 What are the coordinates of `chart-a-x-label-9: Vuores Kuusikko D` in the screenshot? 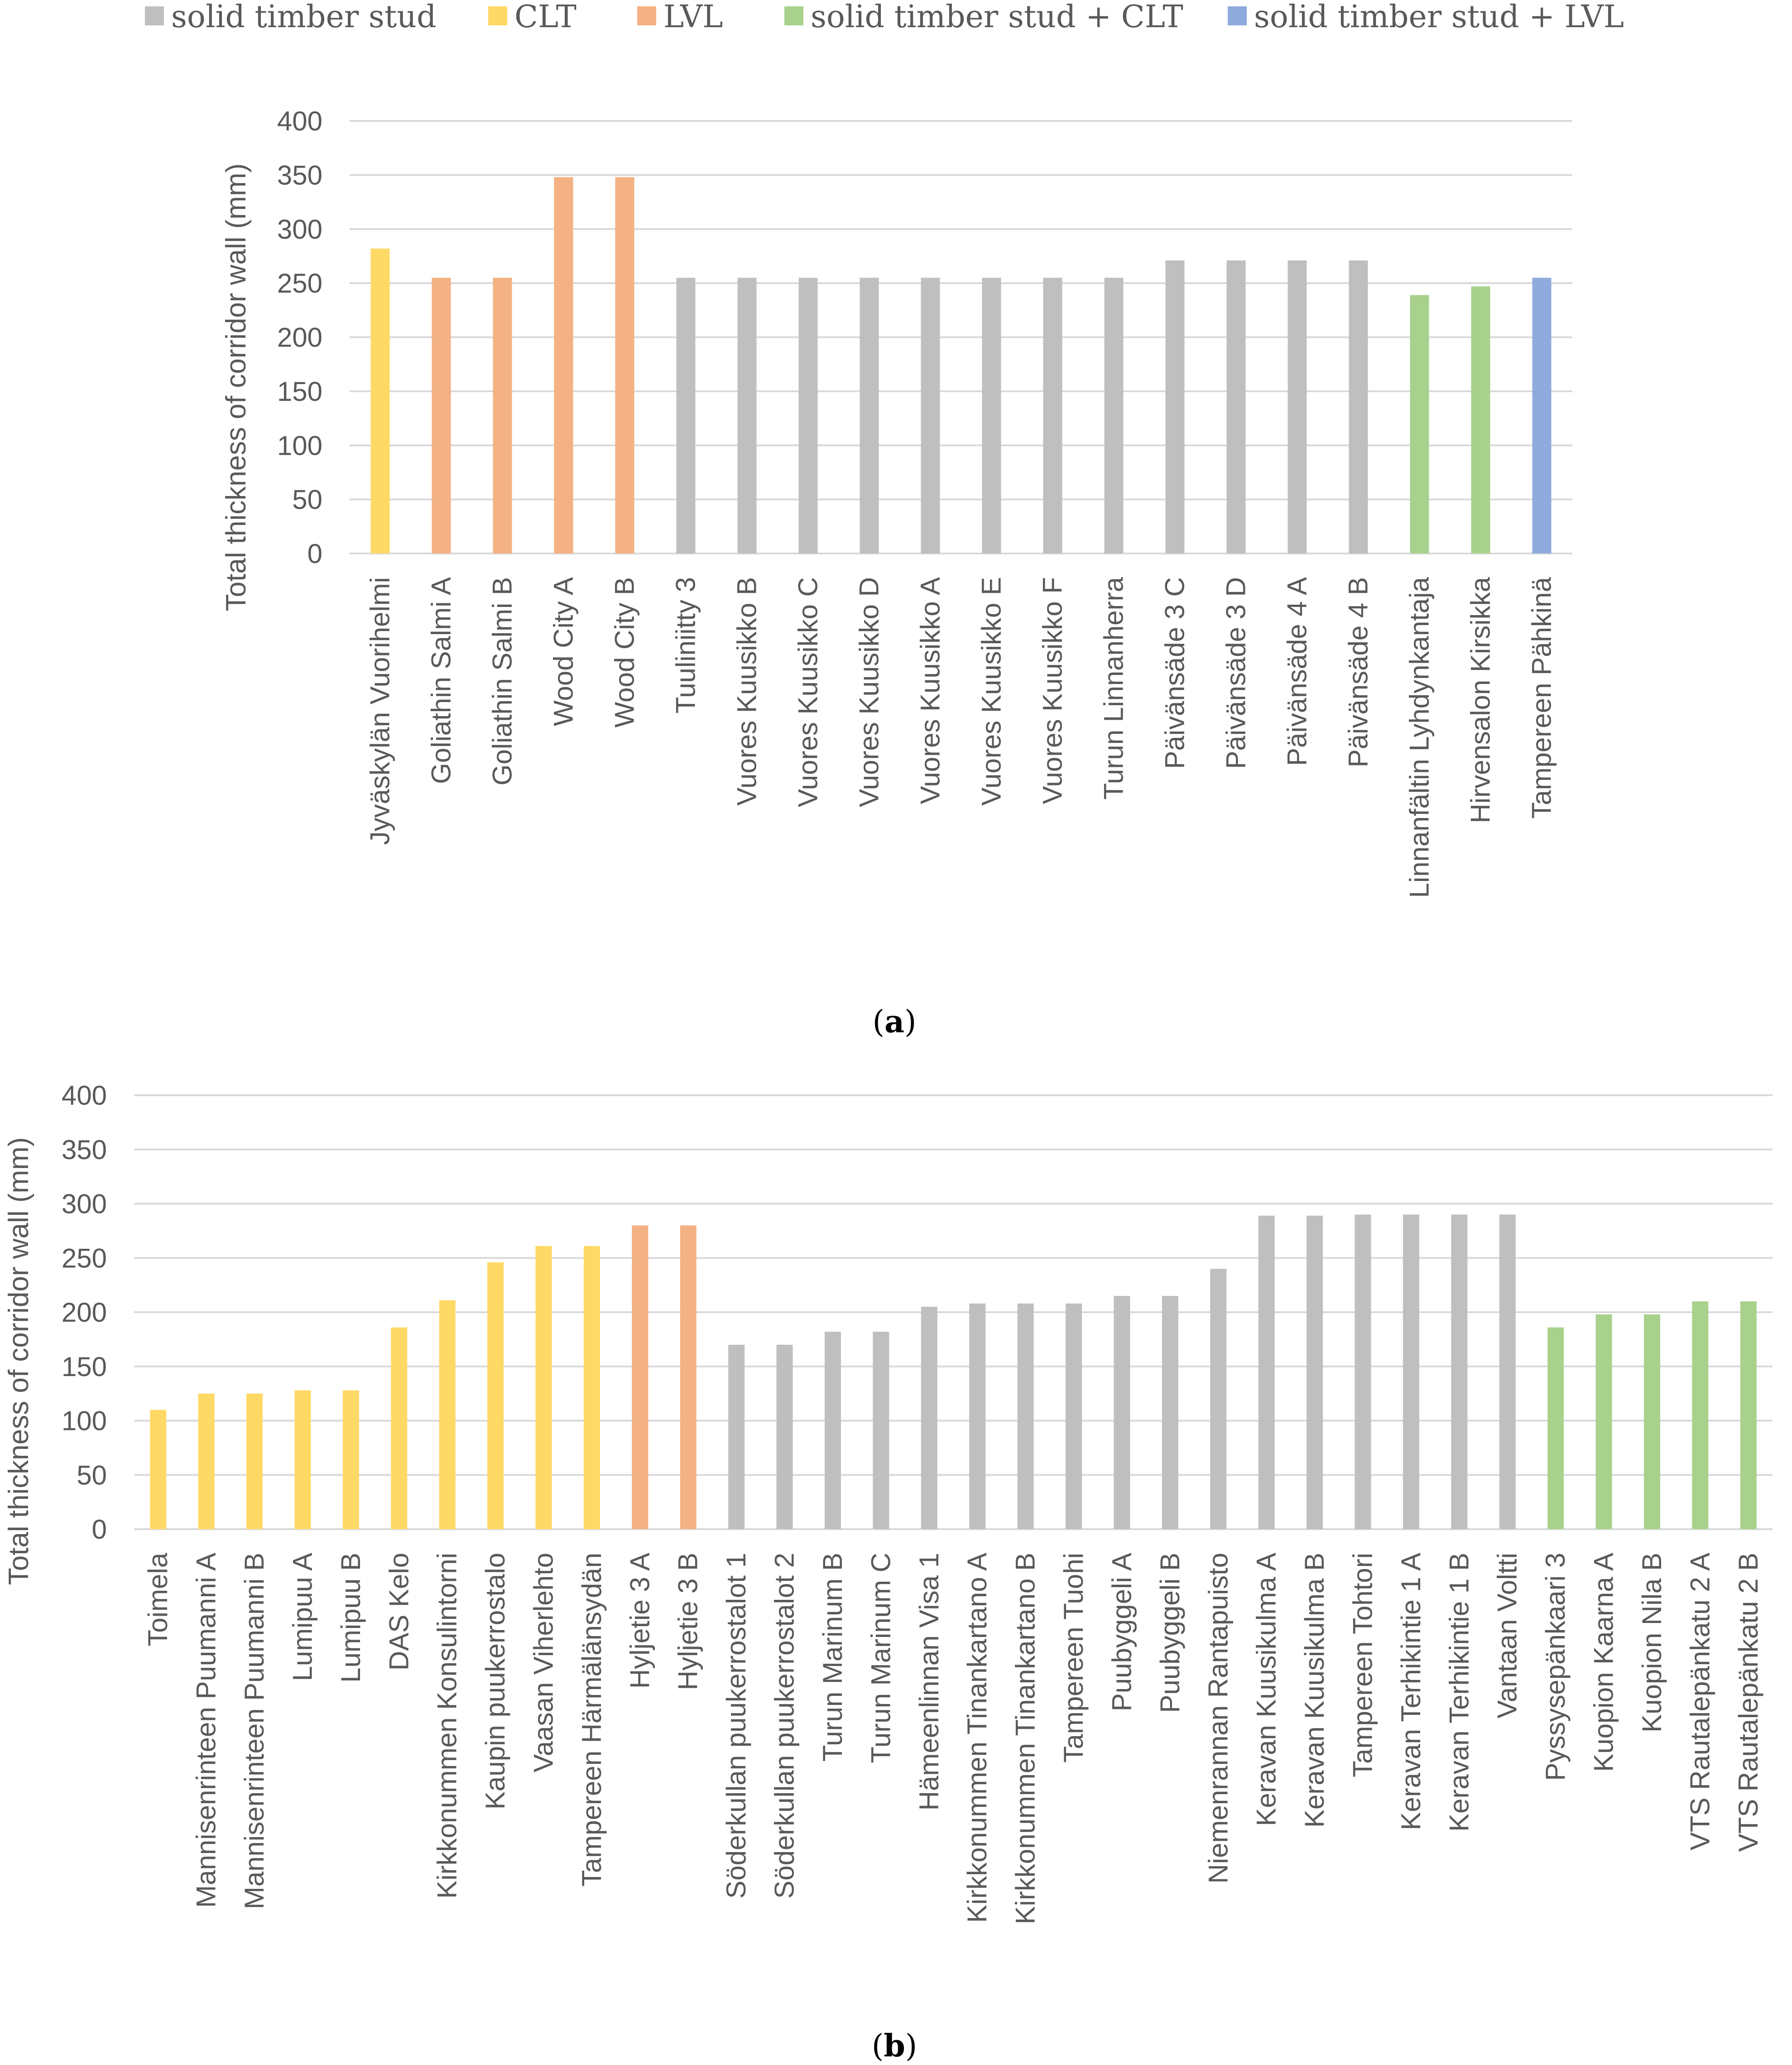 It's located at (869, 692).